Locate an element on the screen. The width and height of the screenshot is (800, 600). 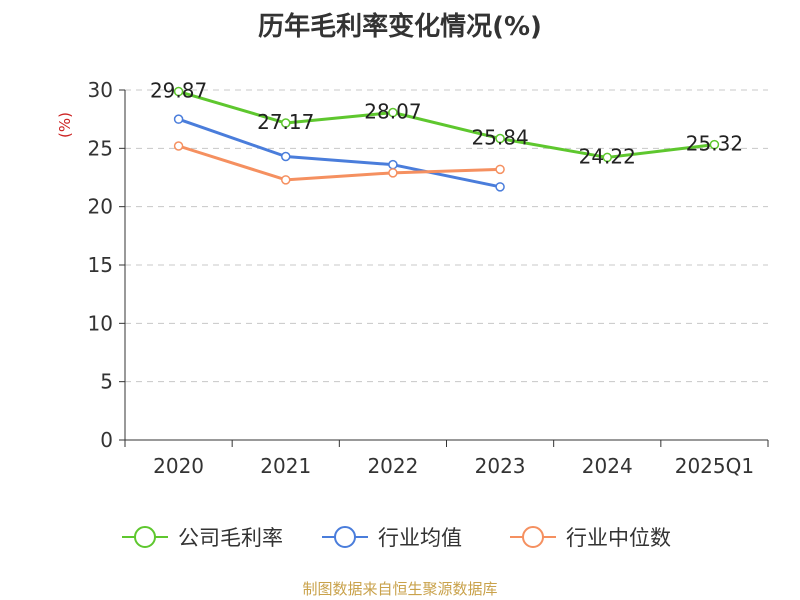
data-label-4: 24.22 is located at coordinates (607, 156).